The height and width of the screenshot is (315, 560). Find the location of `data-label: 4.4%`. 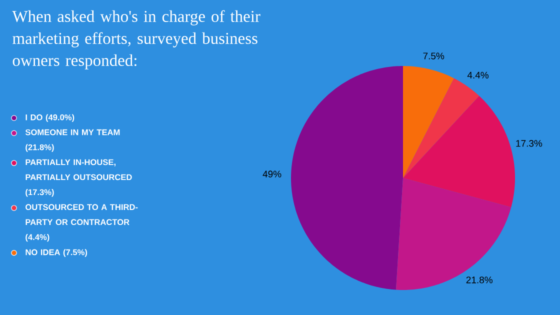

data-label: 4.4% is located at coordinates (478, 75).